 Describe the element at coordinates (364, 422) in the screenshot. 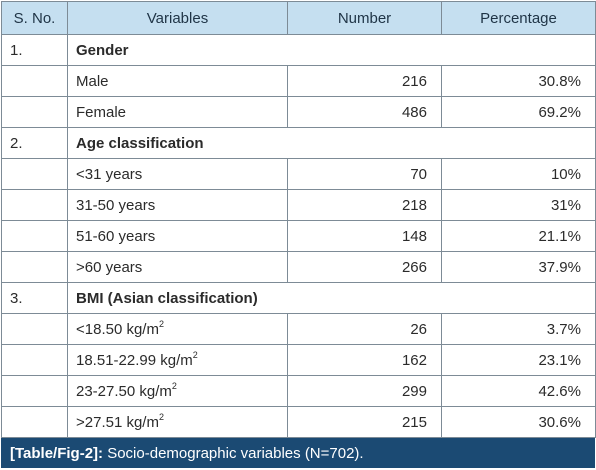

I see `row-number: 215` at that location.